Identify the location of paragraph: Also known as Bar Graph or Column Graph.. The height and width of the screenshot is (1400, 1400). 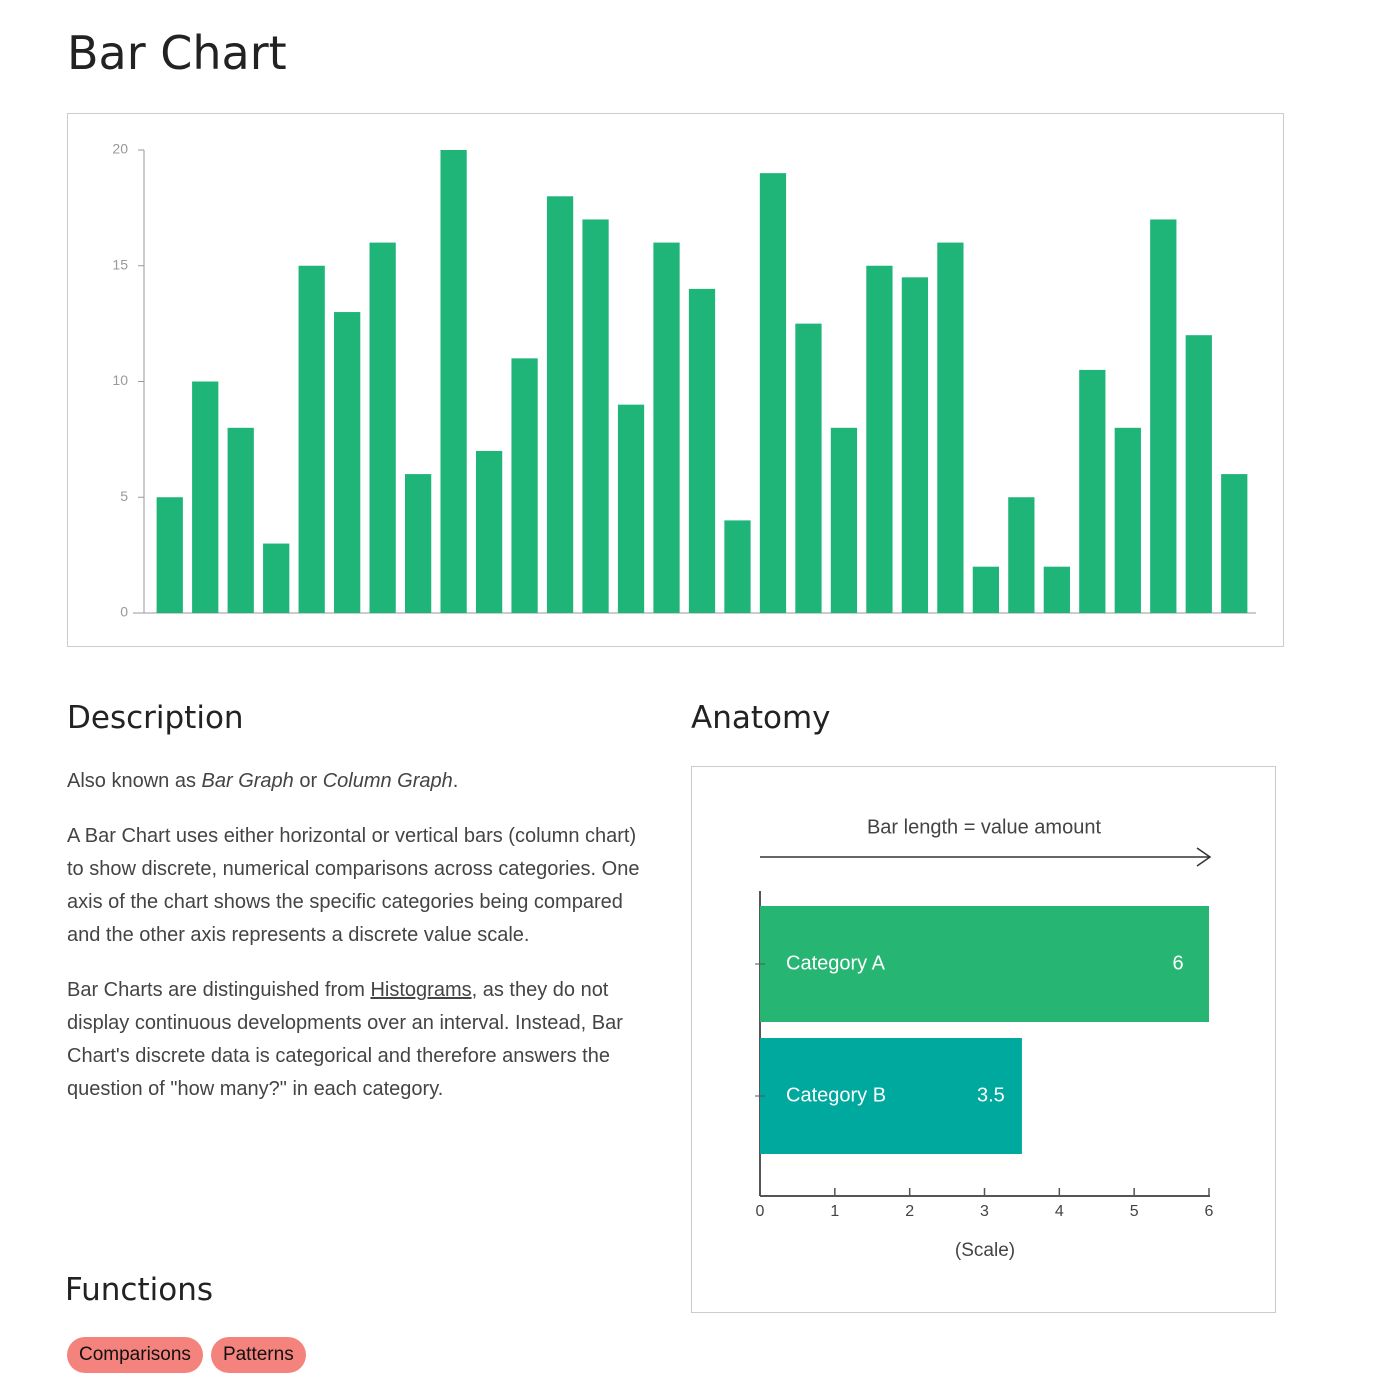
(362, 781).